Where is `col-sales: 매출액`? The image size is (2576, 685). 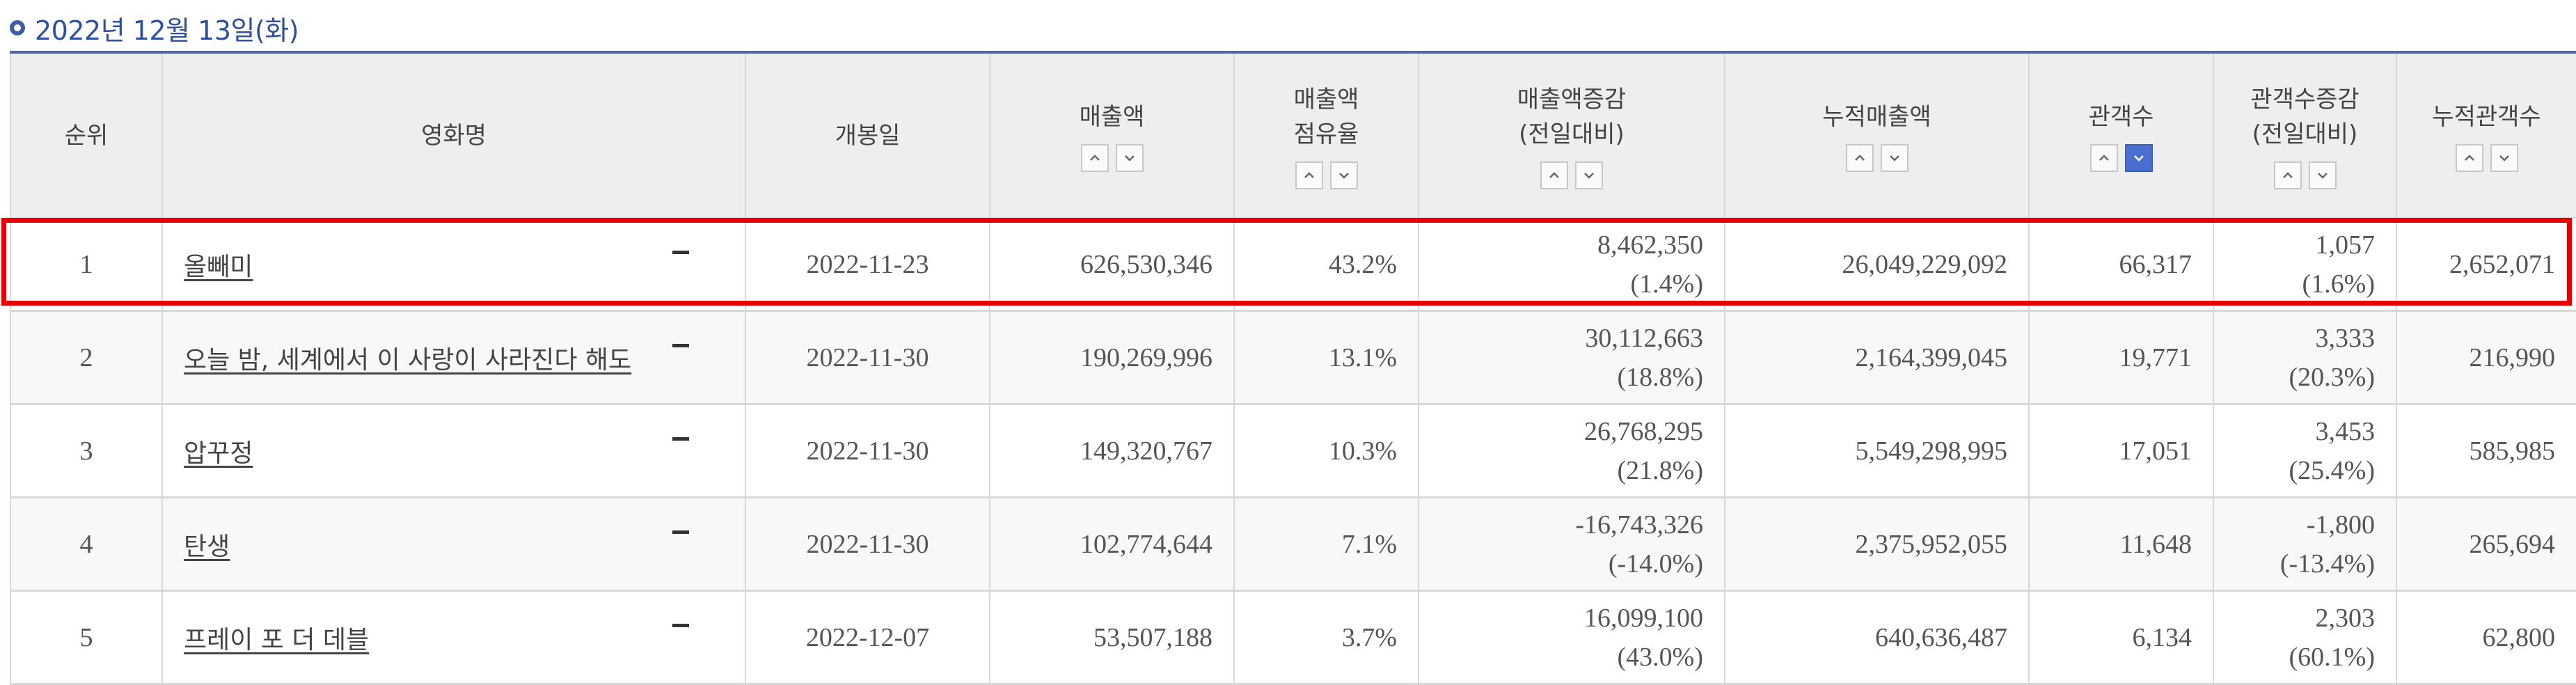
col-sales: 매출액 is located at coordinates (1112, 136).